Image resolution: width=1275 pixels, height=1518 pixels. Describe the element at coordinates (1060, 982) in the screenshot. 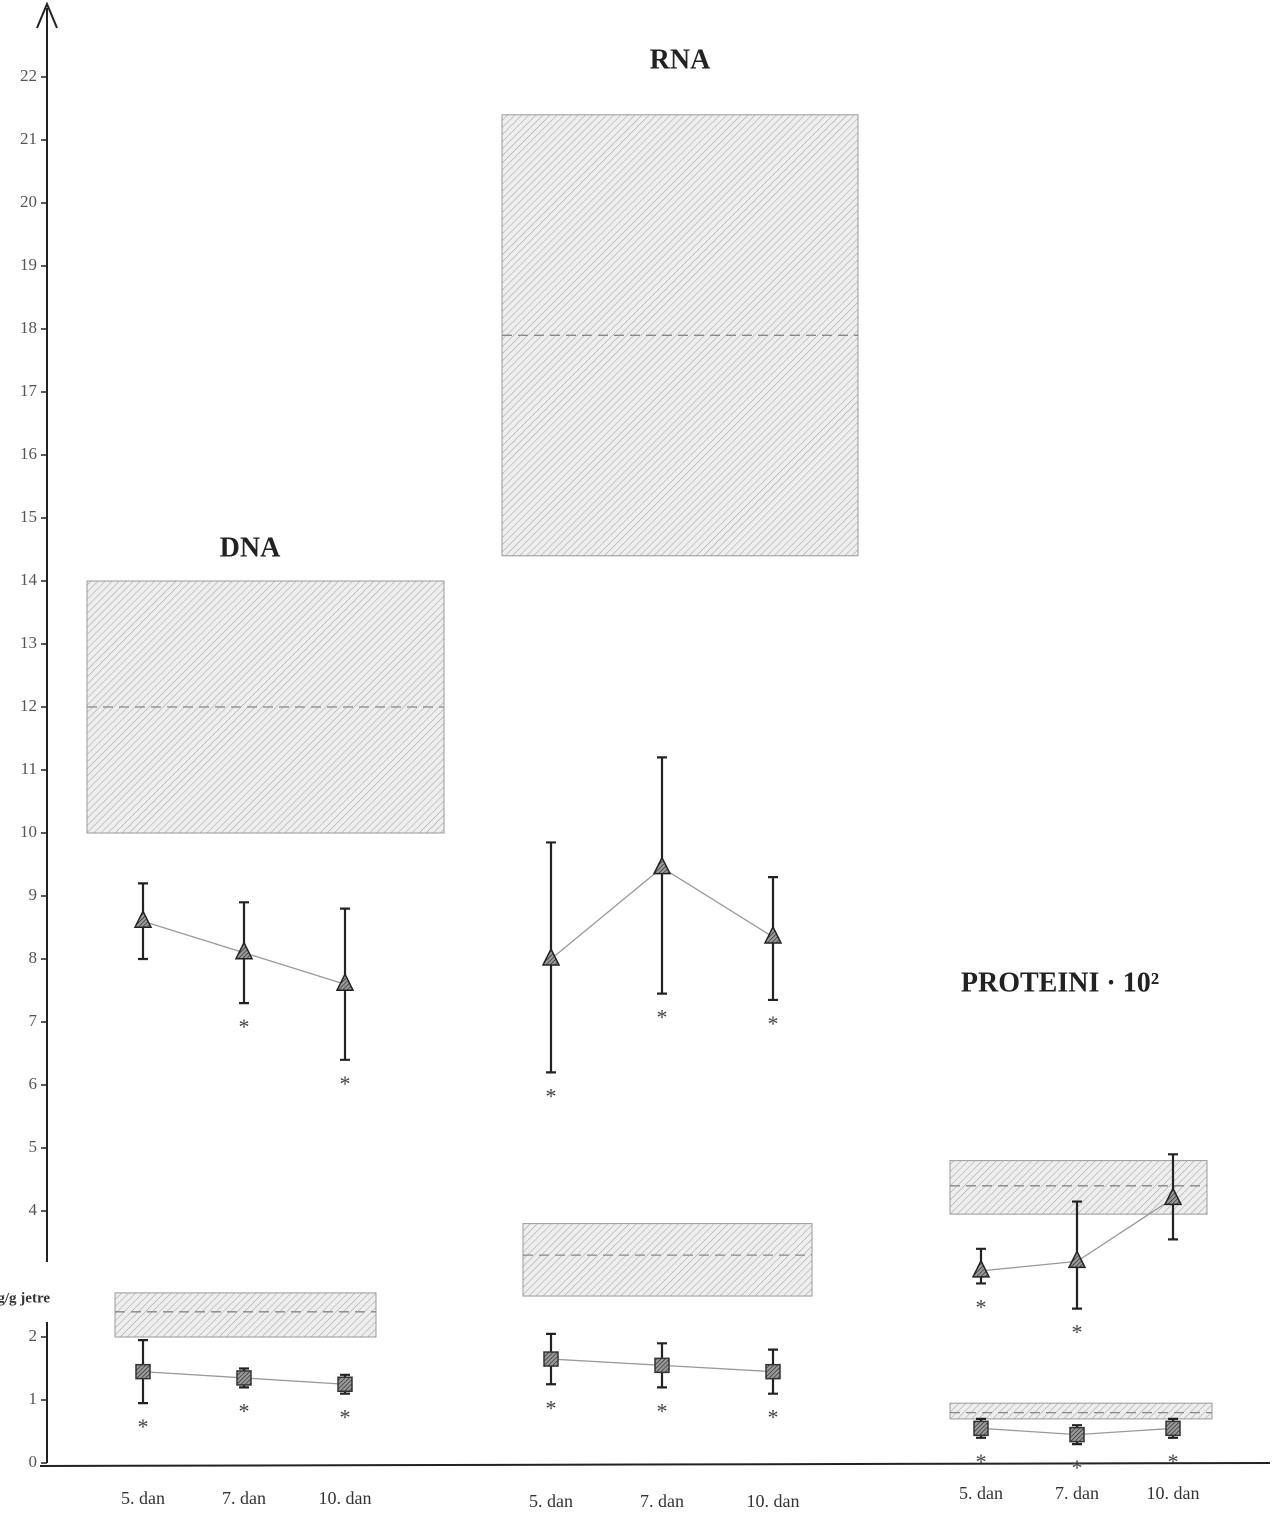

I see `panel-title: PROTEINI · 10²` at that location.